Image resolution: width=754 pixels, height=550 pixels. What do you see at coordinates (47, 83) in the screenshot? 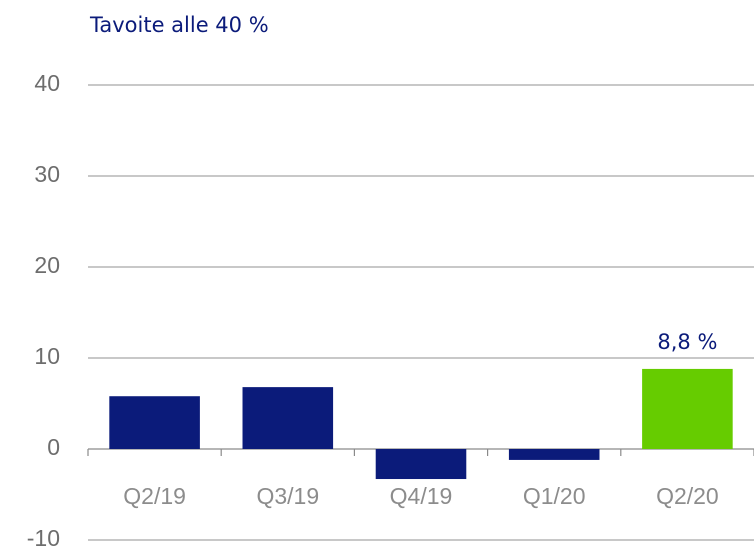
I see `y-tick-label: 40` at bounding box center [47, 83].